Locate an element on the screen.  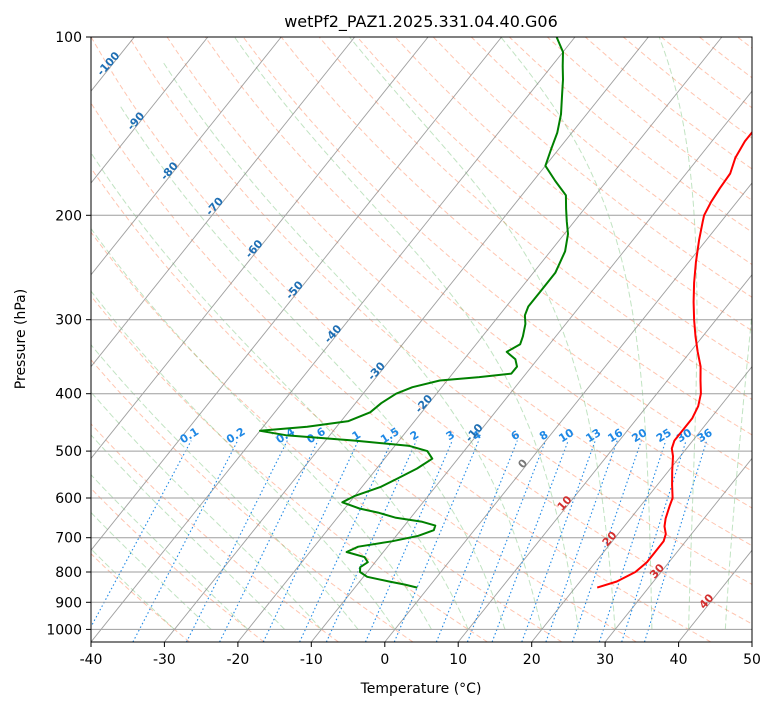
y-axis-ticks: 100 200 300 400 500 600 700 800 900 1000 is located at coordinates (68, 334).